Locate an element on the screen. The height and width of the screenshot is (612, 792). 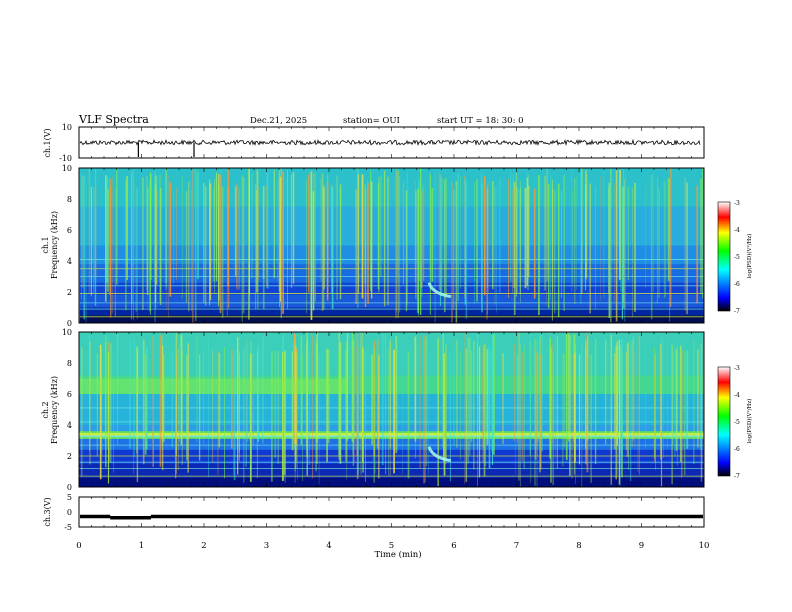
colorbar-ch1-tick-7: -7 is located at coordinates (737, 311).